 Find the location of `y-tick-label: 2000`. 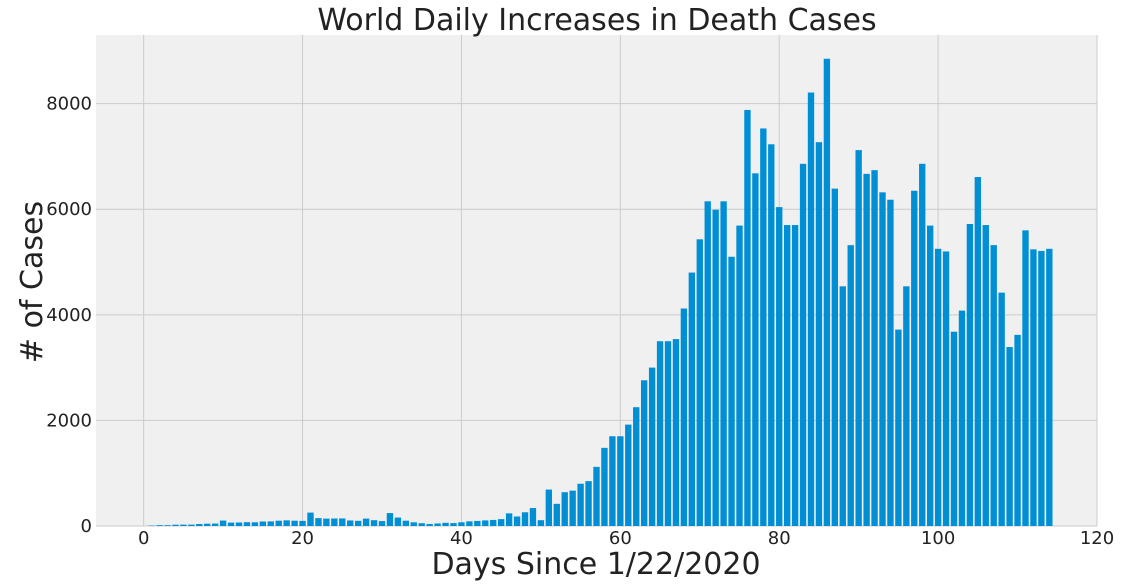

y-tick-label: 2000 is located at coordinates (69, 420).